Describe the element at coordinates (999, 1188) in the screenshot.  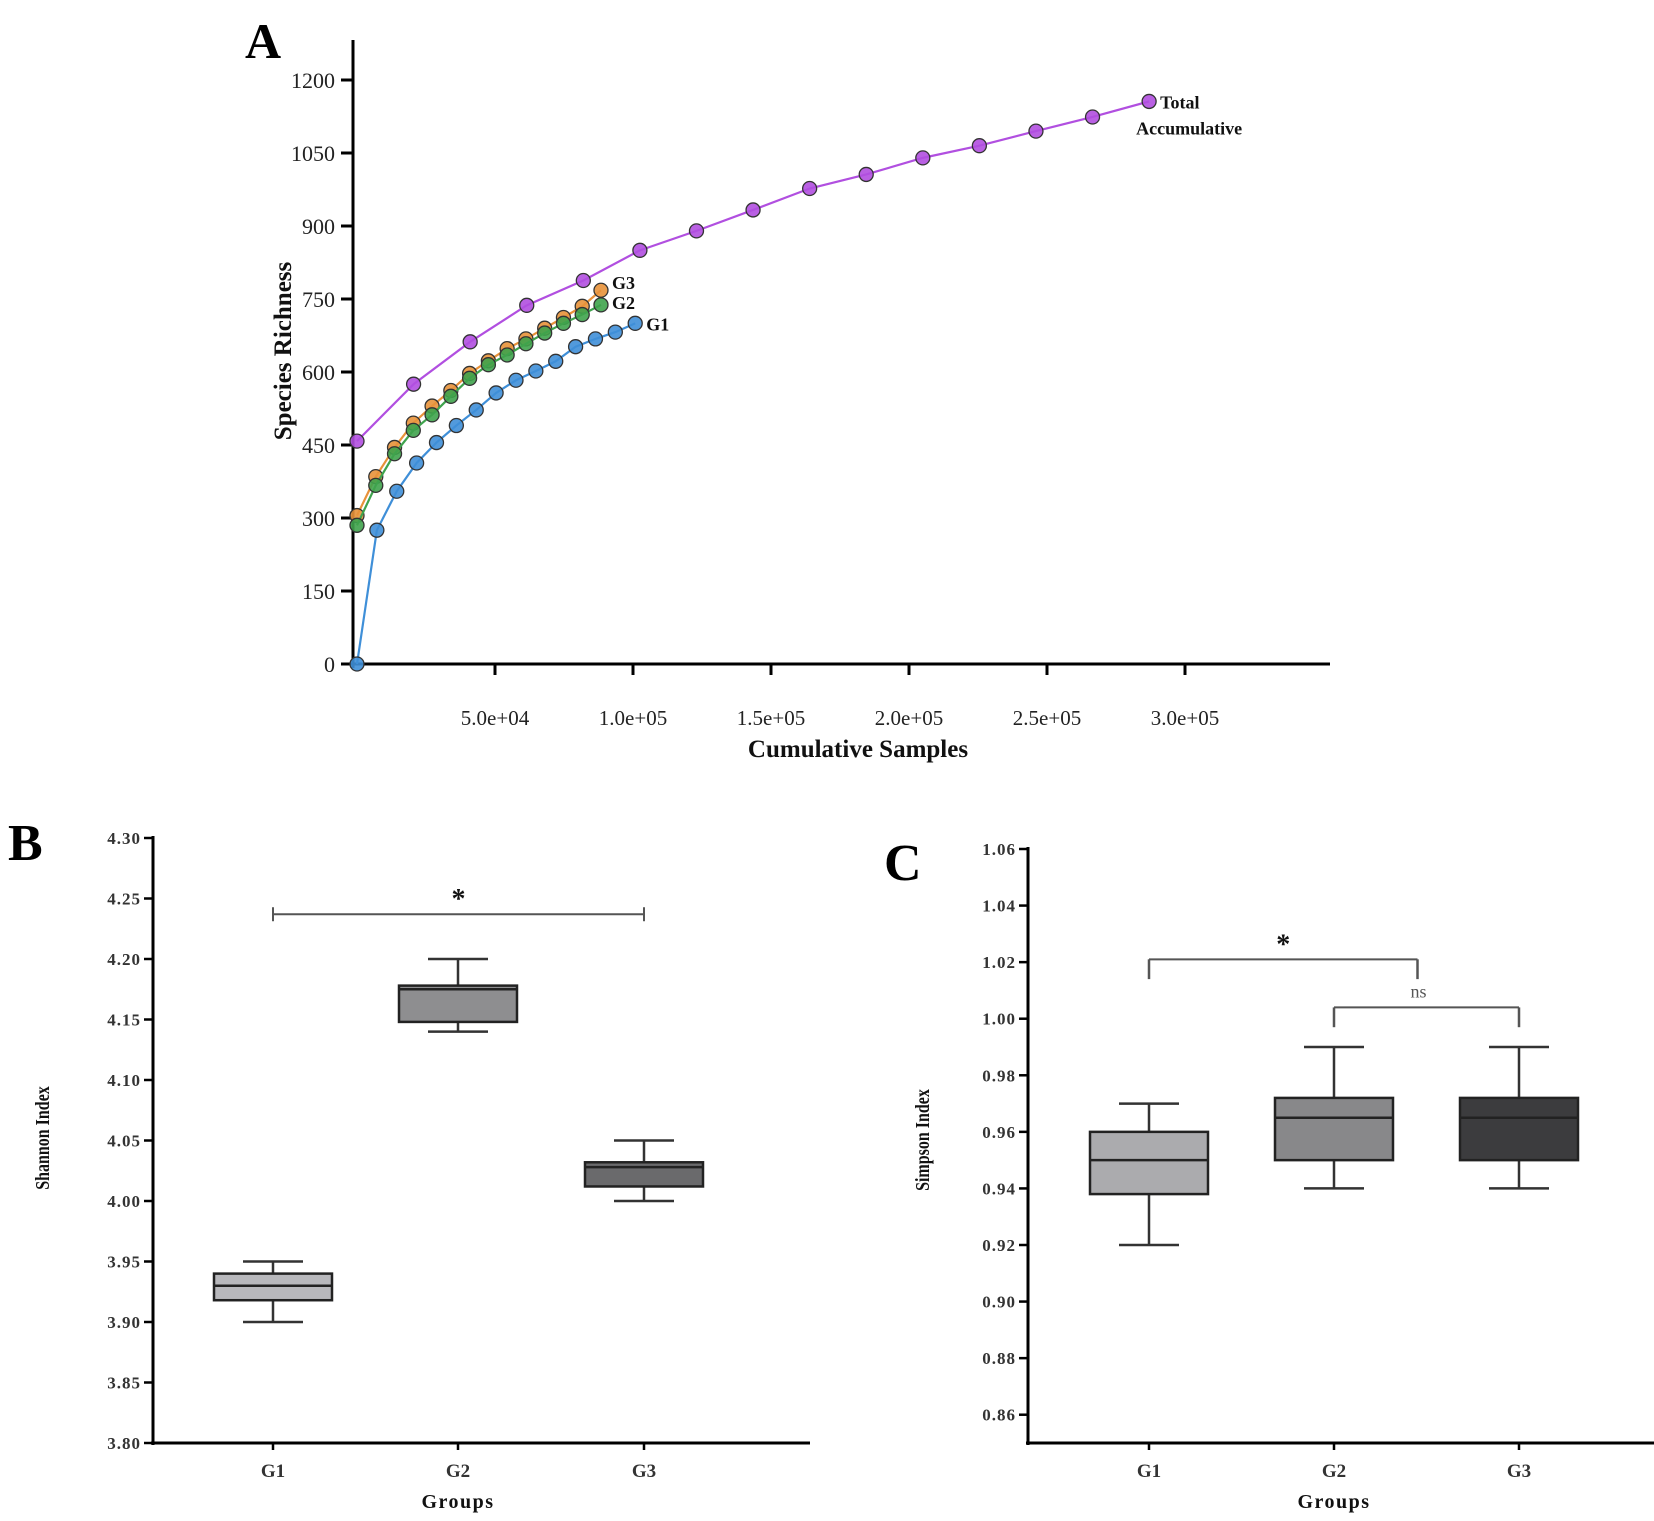
I see `panel-c-y-tick-label: 0.94` at that location.